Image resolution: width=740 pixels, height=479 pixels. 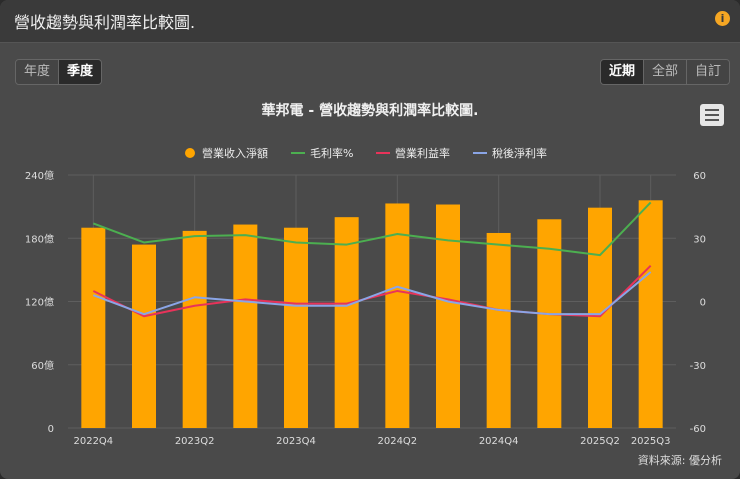 I want to click on x-tick-label: 2023Q2, so click(x=195, y=441).